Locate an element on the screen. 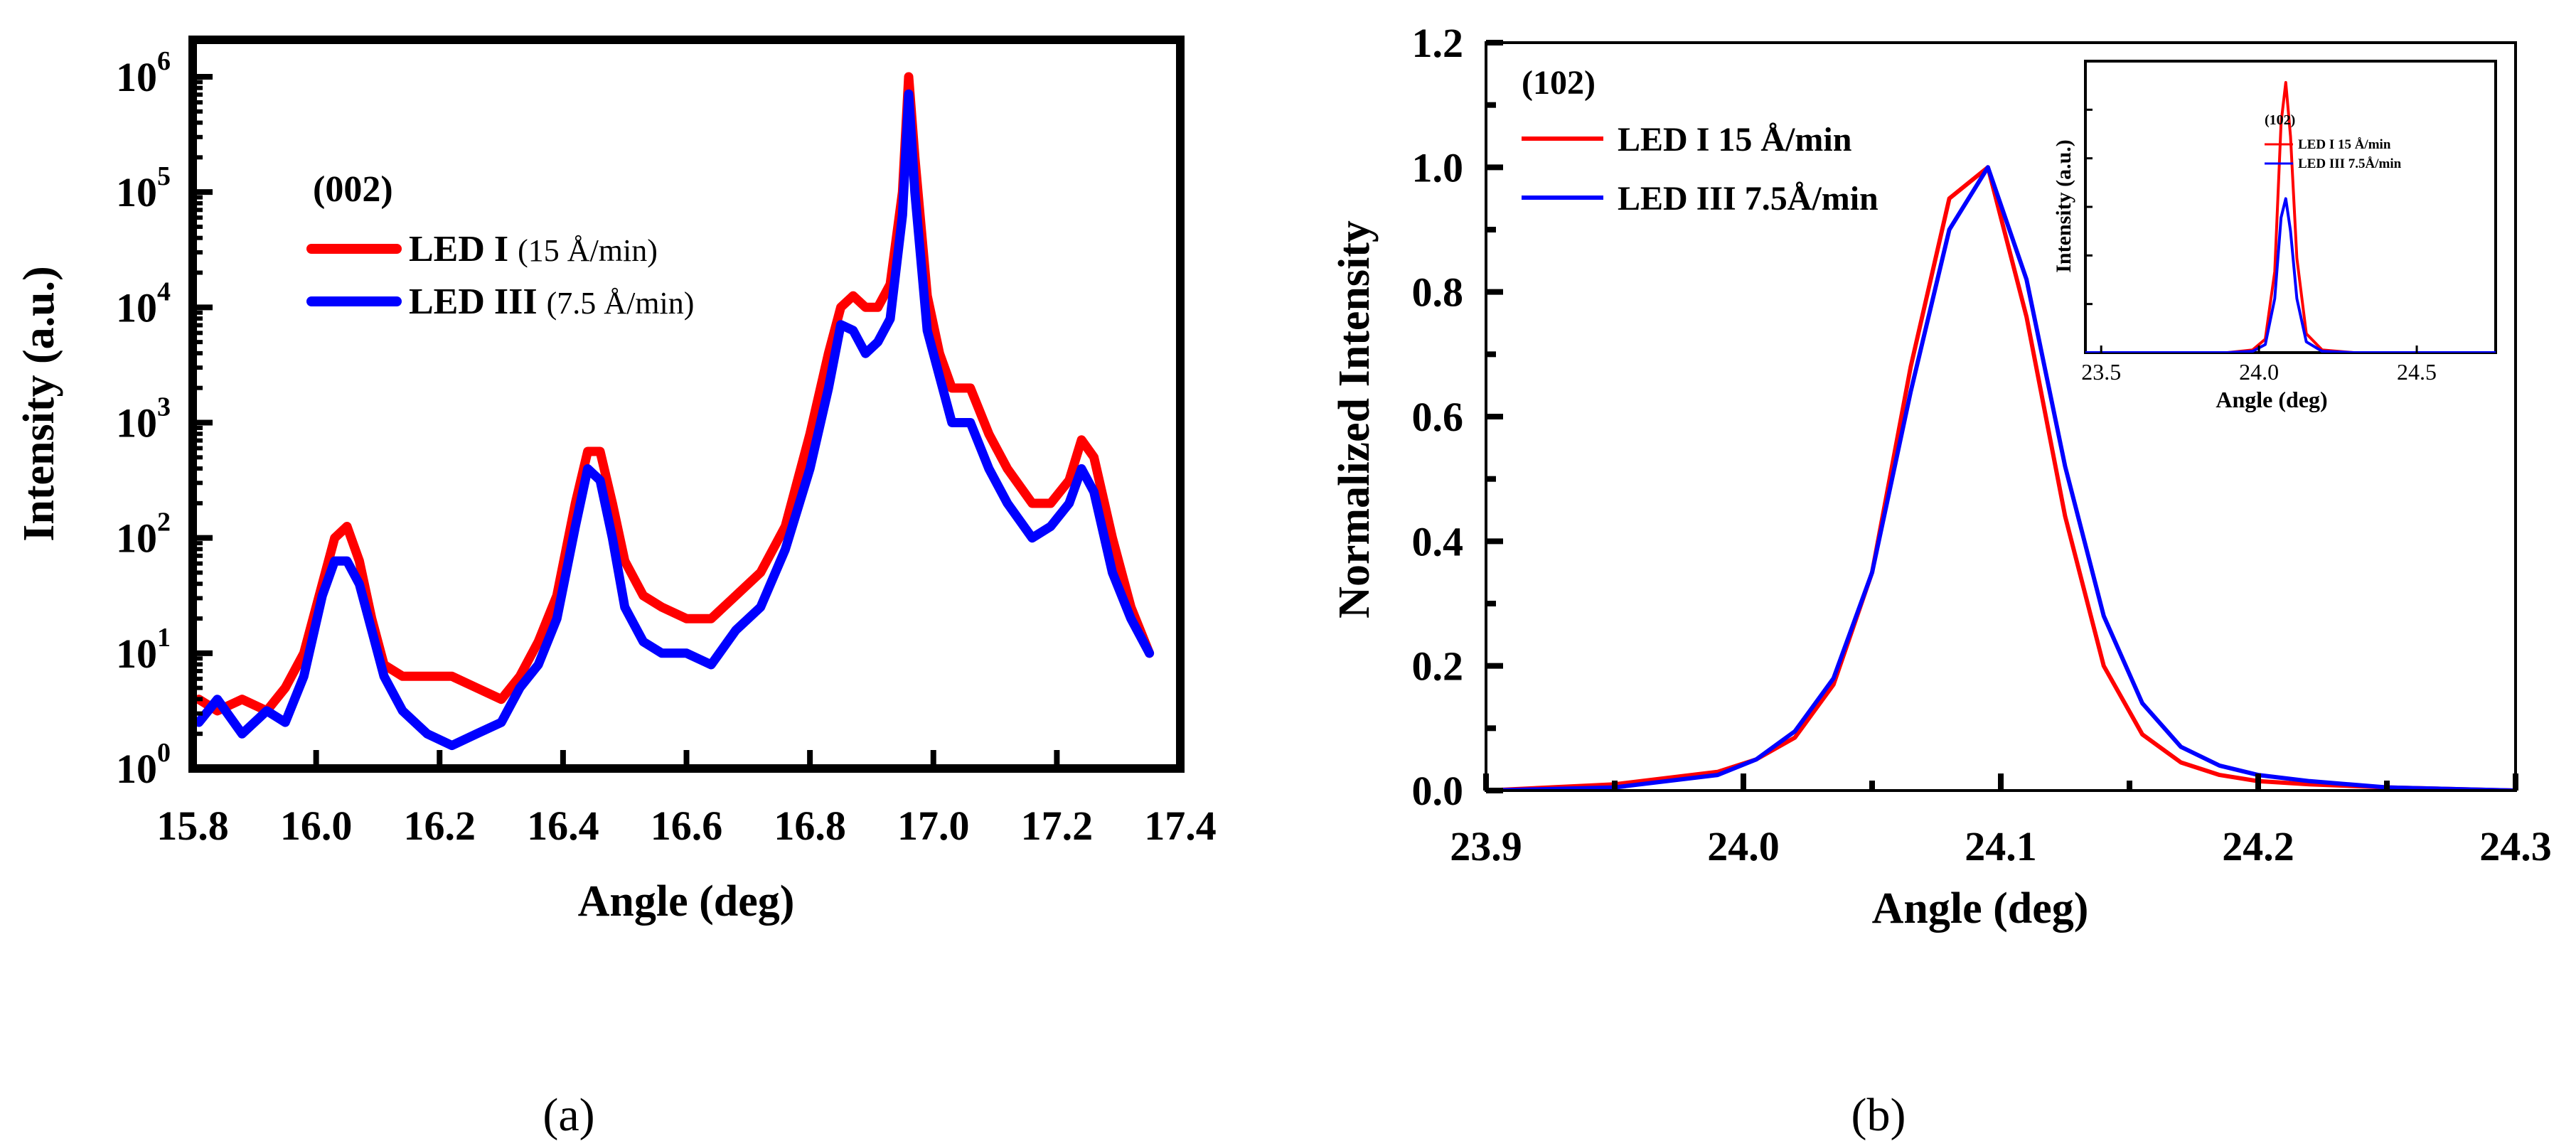 This screenshot has width=2576, height=1146. panel-b-y-tick-label: 1.2 is located at coordinates (1438, 43).